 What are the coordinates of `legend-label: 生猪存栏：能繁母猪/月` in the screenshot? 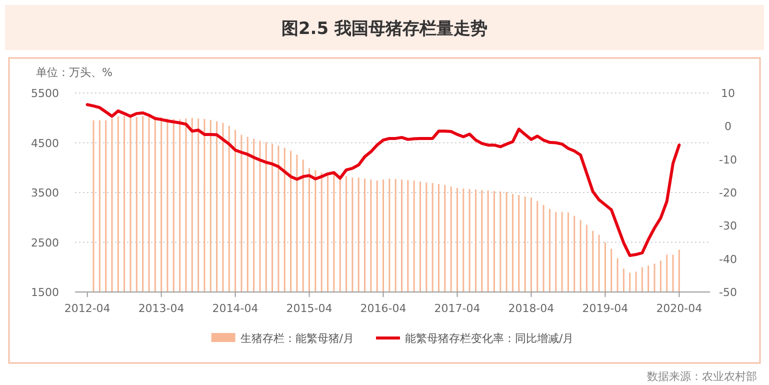 It's located at (297, 338).